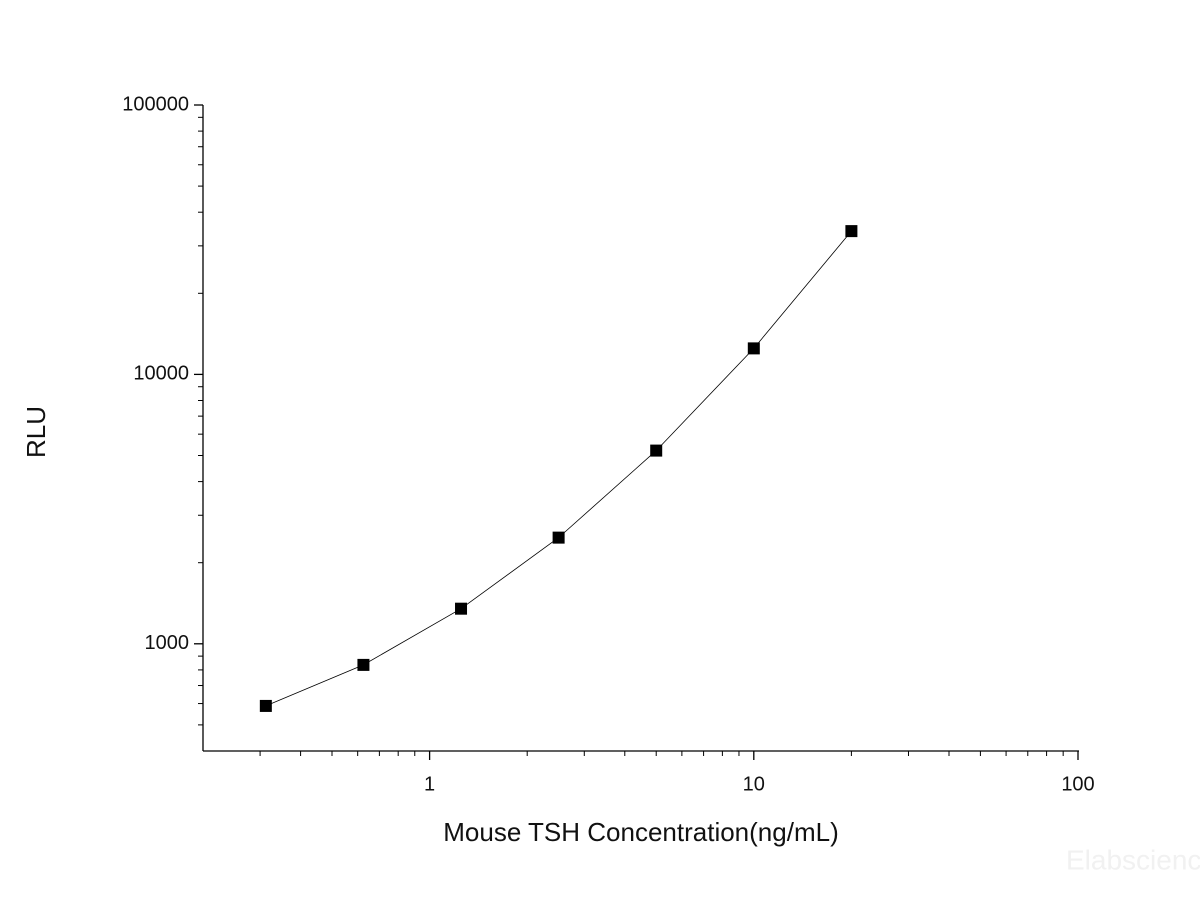  What do you see at coordinates (429, 784) in the screenshot?
I see `x-tick-label: 1` at bounding box center [429, 784].